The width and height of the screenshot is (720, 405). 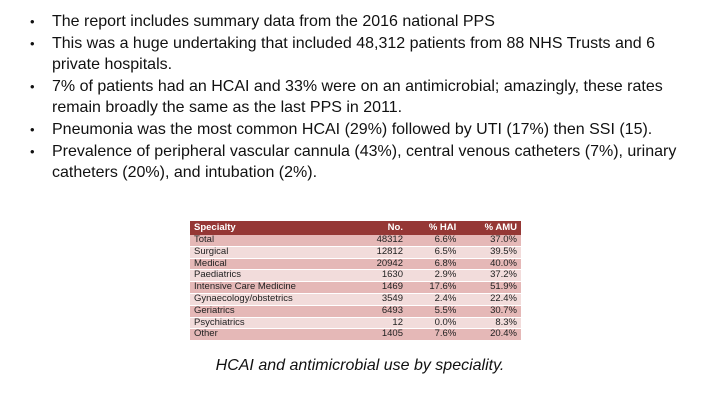 I want to click on table-cell: 0.0%, so click(x=433, y=323).